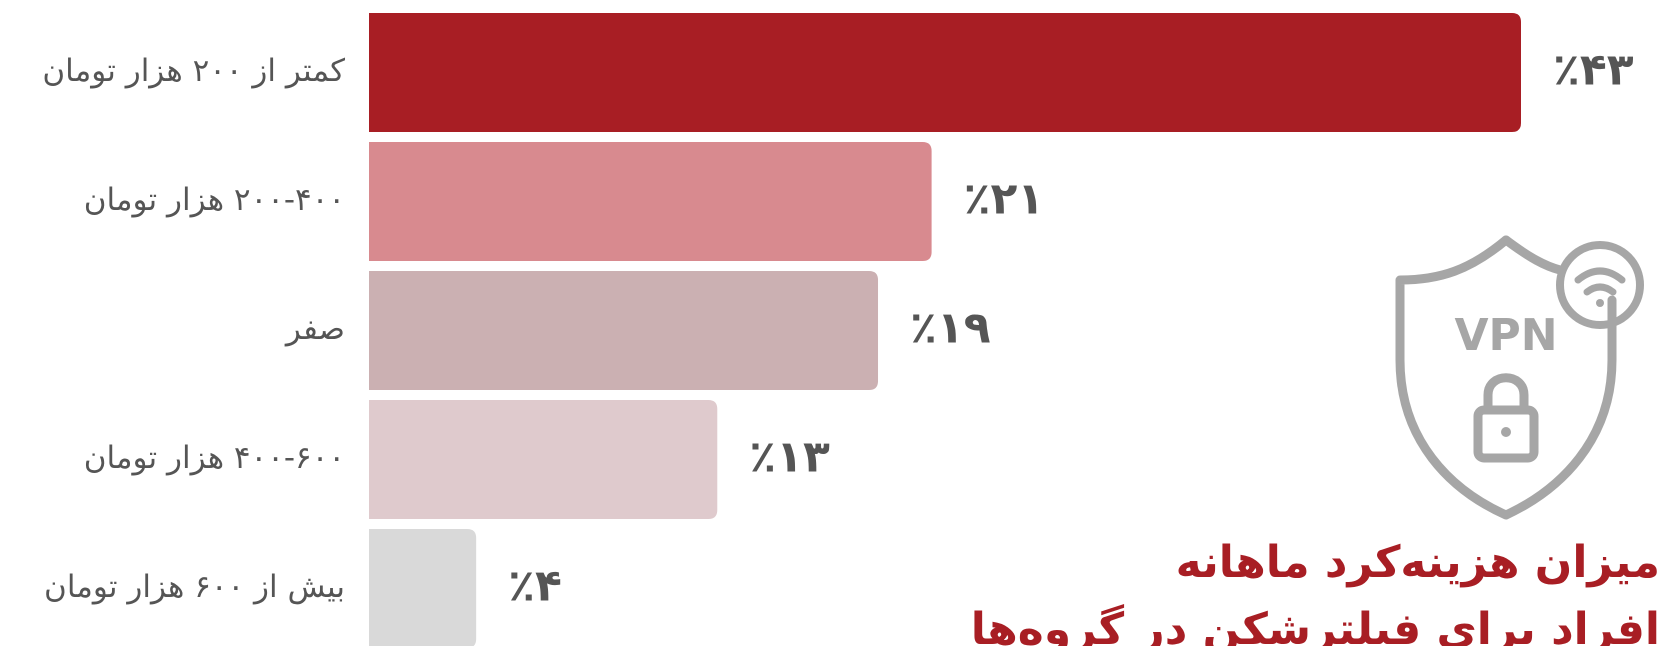 This screenshot has height=646, width=1664. Describe the element at coordinates (1505, 335) in the screenshot. I see `vpn-text: VPN` at that location.